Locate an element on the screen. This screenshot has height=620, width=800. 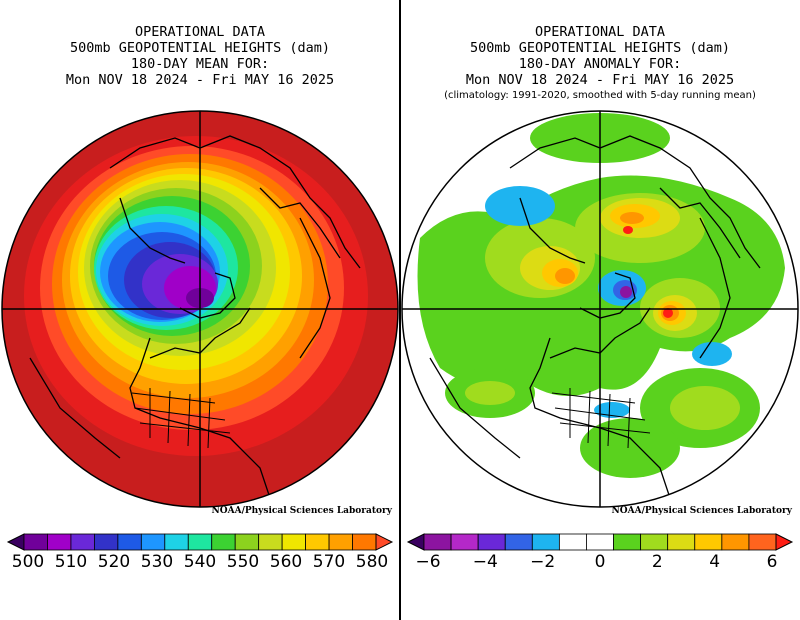
colorbar-tick-label: −6 is located at coordinates (428, 562).